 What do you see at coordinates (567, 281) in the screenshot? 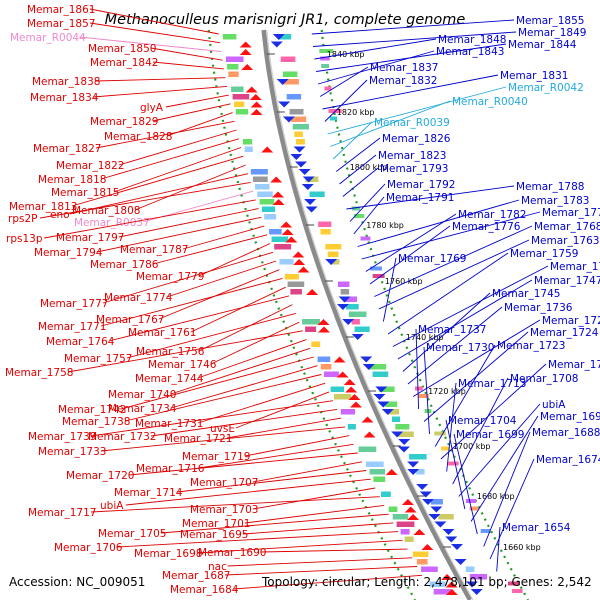
I see `gene-label-right: Memar_1747` at bounding box center [567, 281].